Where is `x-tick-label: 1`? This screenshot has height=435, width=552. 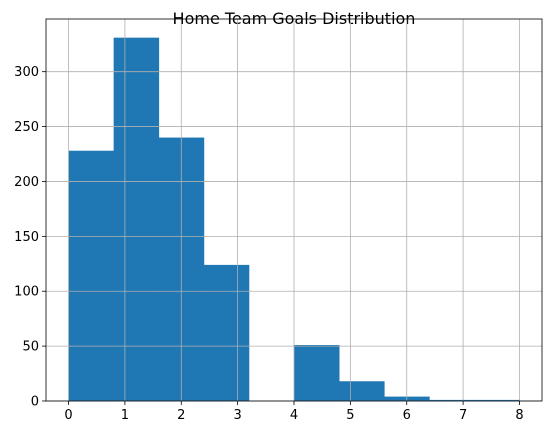
x-tick-label: 1 is located at coordinates (125, 415).